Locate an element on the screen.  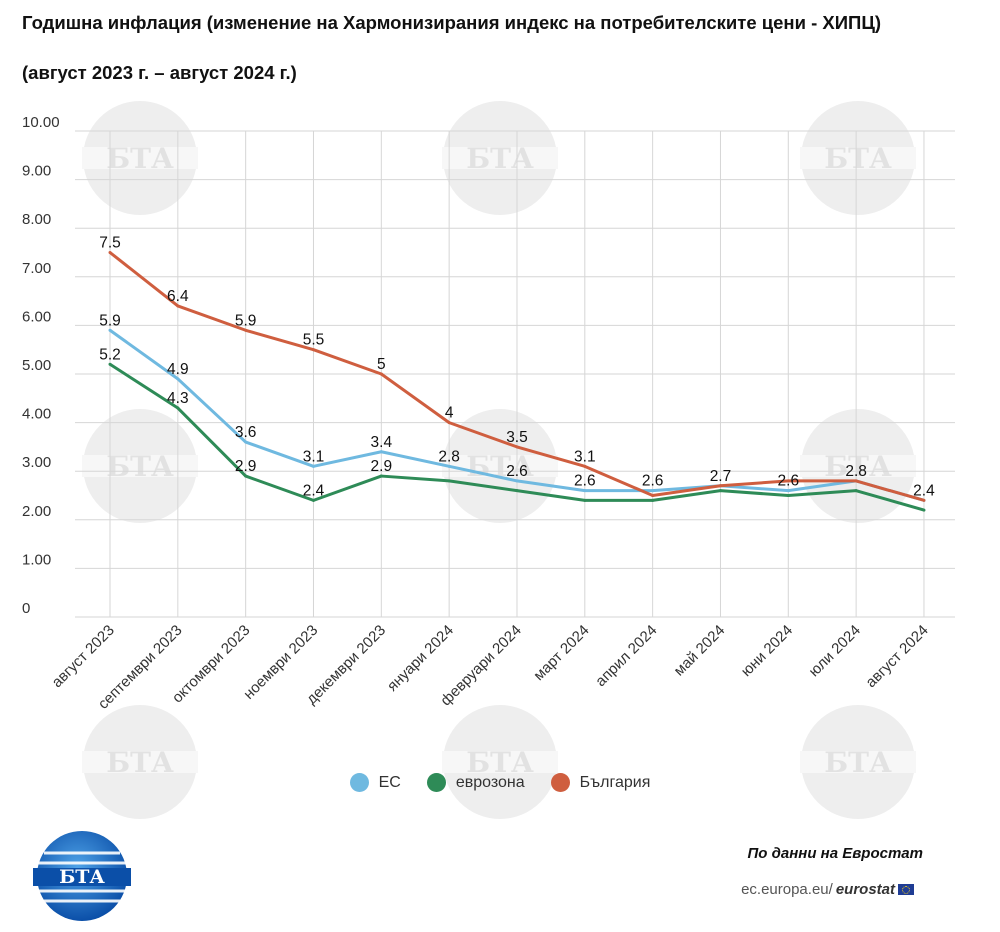
data-label: 3.4 is located at coordinates (382, 442).